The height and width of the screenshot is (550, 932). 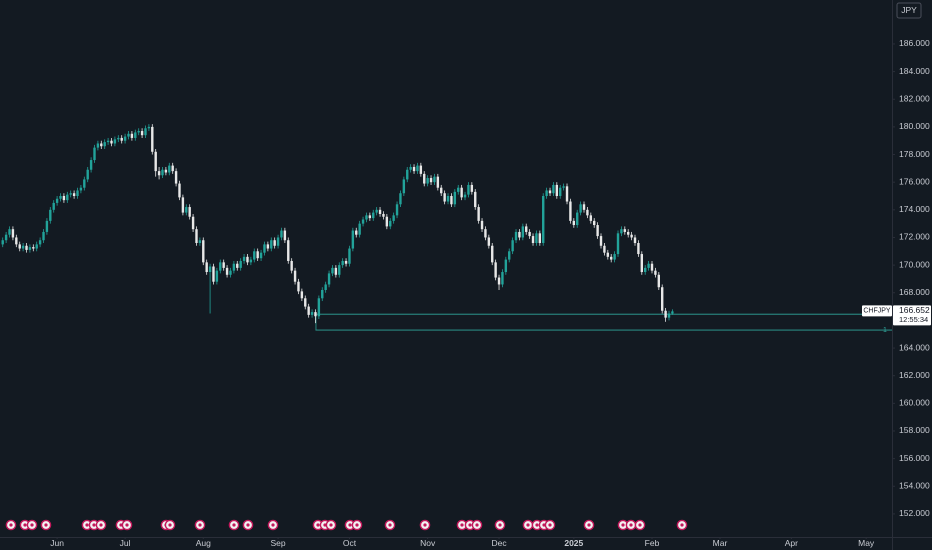 I want to click on x-tick-label: Dec, so click(x=499, y=543).